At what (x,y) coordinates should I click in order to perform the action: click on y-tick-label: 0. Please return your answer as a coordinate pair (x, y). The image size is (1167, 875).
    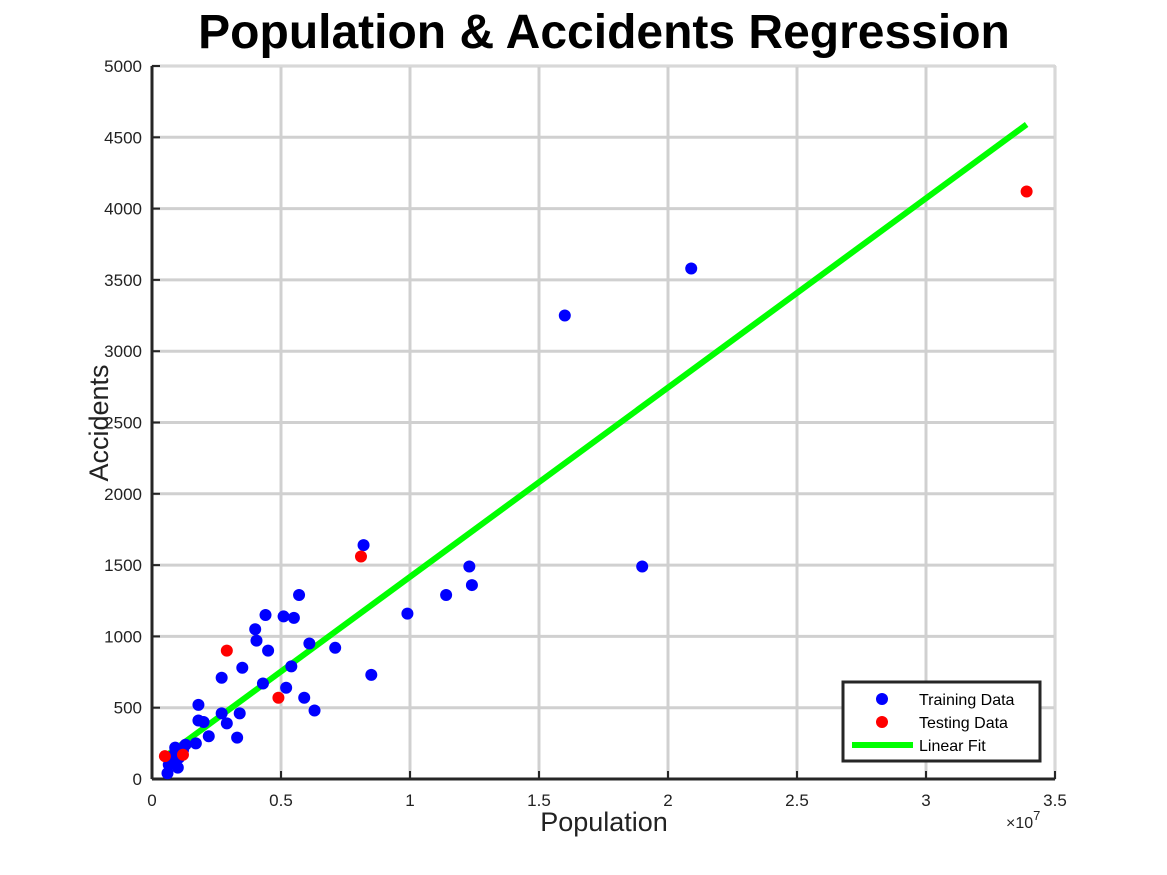
    Looking at the image, I should click on (137, 779).